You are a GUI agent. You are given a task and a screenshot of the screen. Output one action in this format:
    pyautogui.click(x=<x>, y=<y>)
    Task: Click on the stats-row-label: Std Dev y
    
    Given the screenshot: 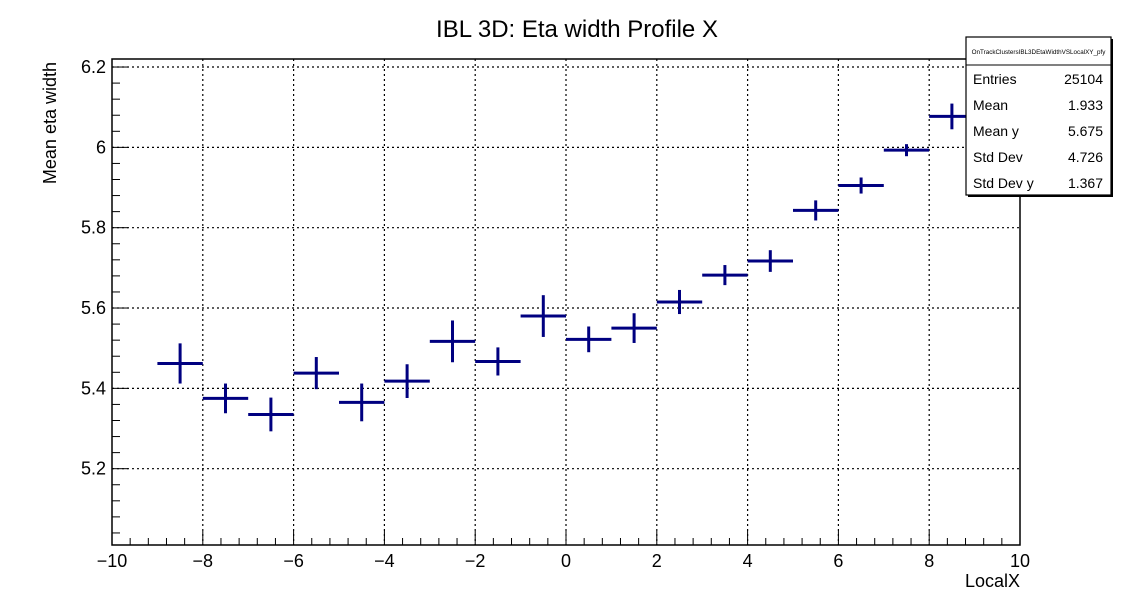 What is the action you would take?
    pyautogui.click(x=1003, y=183)
    